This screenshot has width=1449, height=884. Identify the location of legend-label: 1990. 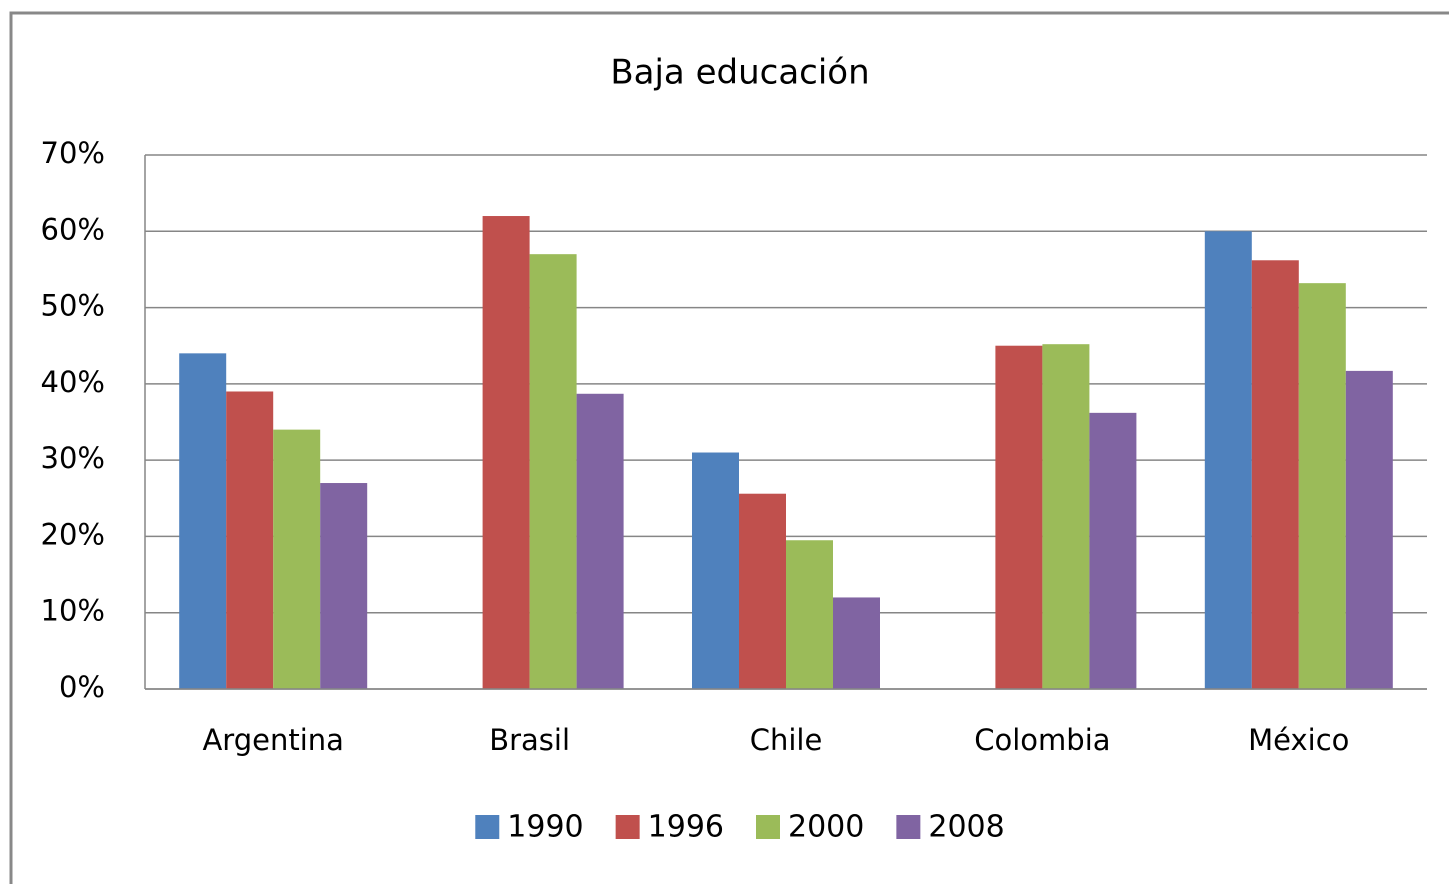
(545, 827).